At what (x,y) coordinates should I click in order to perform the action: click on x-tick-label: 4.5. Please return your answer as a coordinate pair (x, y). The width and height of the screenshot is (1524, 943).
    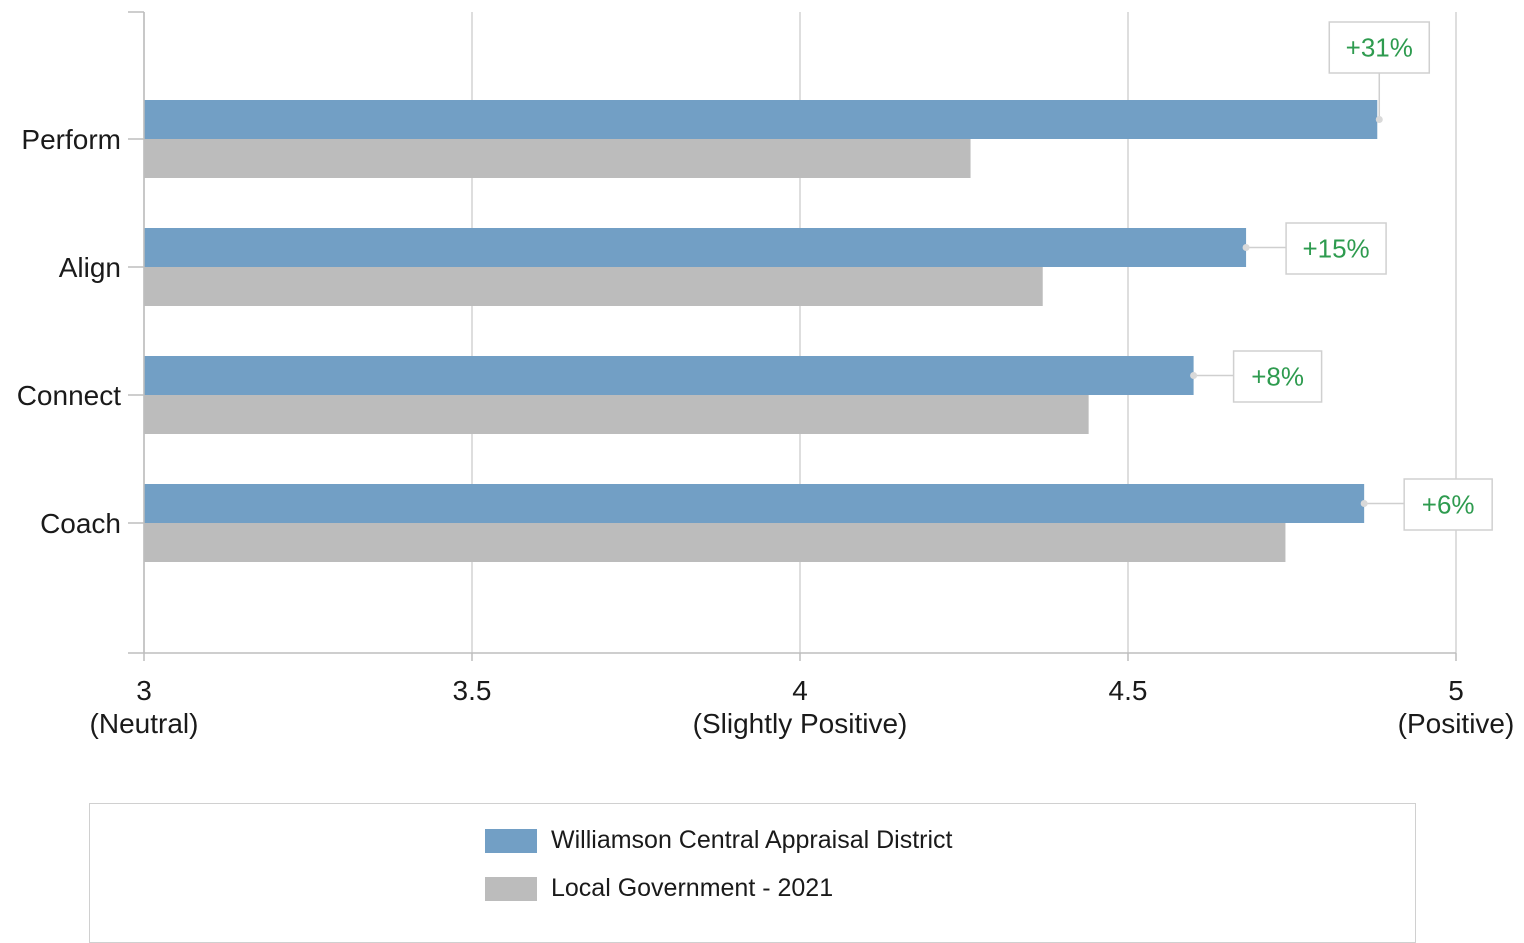
    Looking at the image, I should click on (1128, 690).